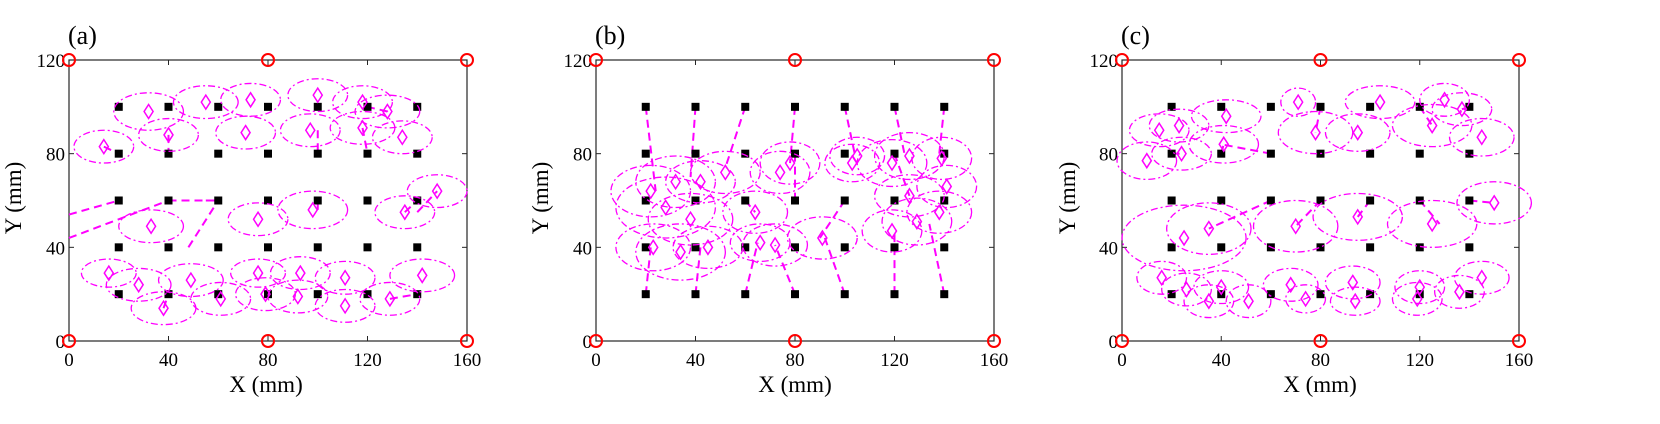 This screenshot has width=1660, height=424. I want to click on x-tick-label: 160, so click(1519, 360).